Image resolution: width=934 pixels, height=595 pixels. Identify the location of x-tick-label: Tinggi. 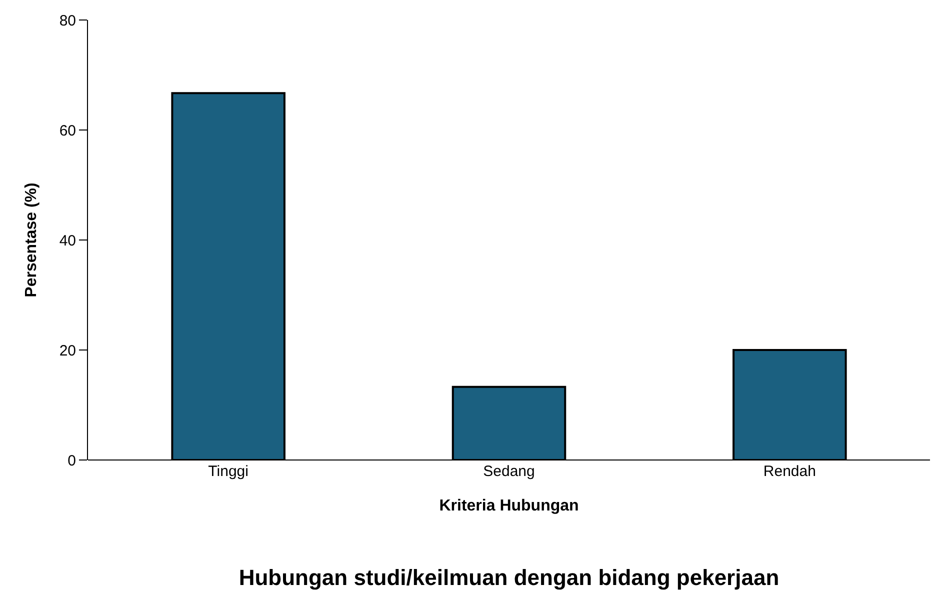
(228, 471).